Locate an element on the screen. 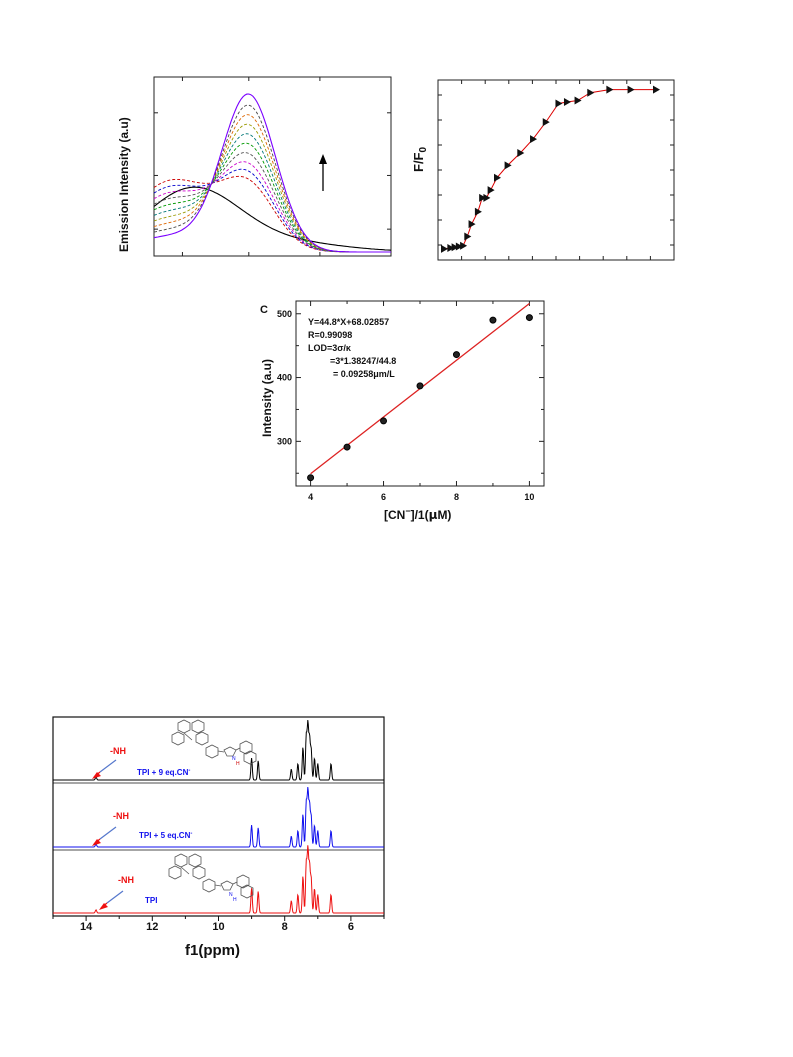  lod-formula: LOD=3σ/κ is located at coordinates (330, 348).